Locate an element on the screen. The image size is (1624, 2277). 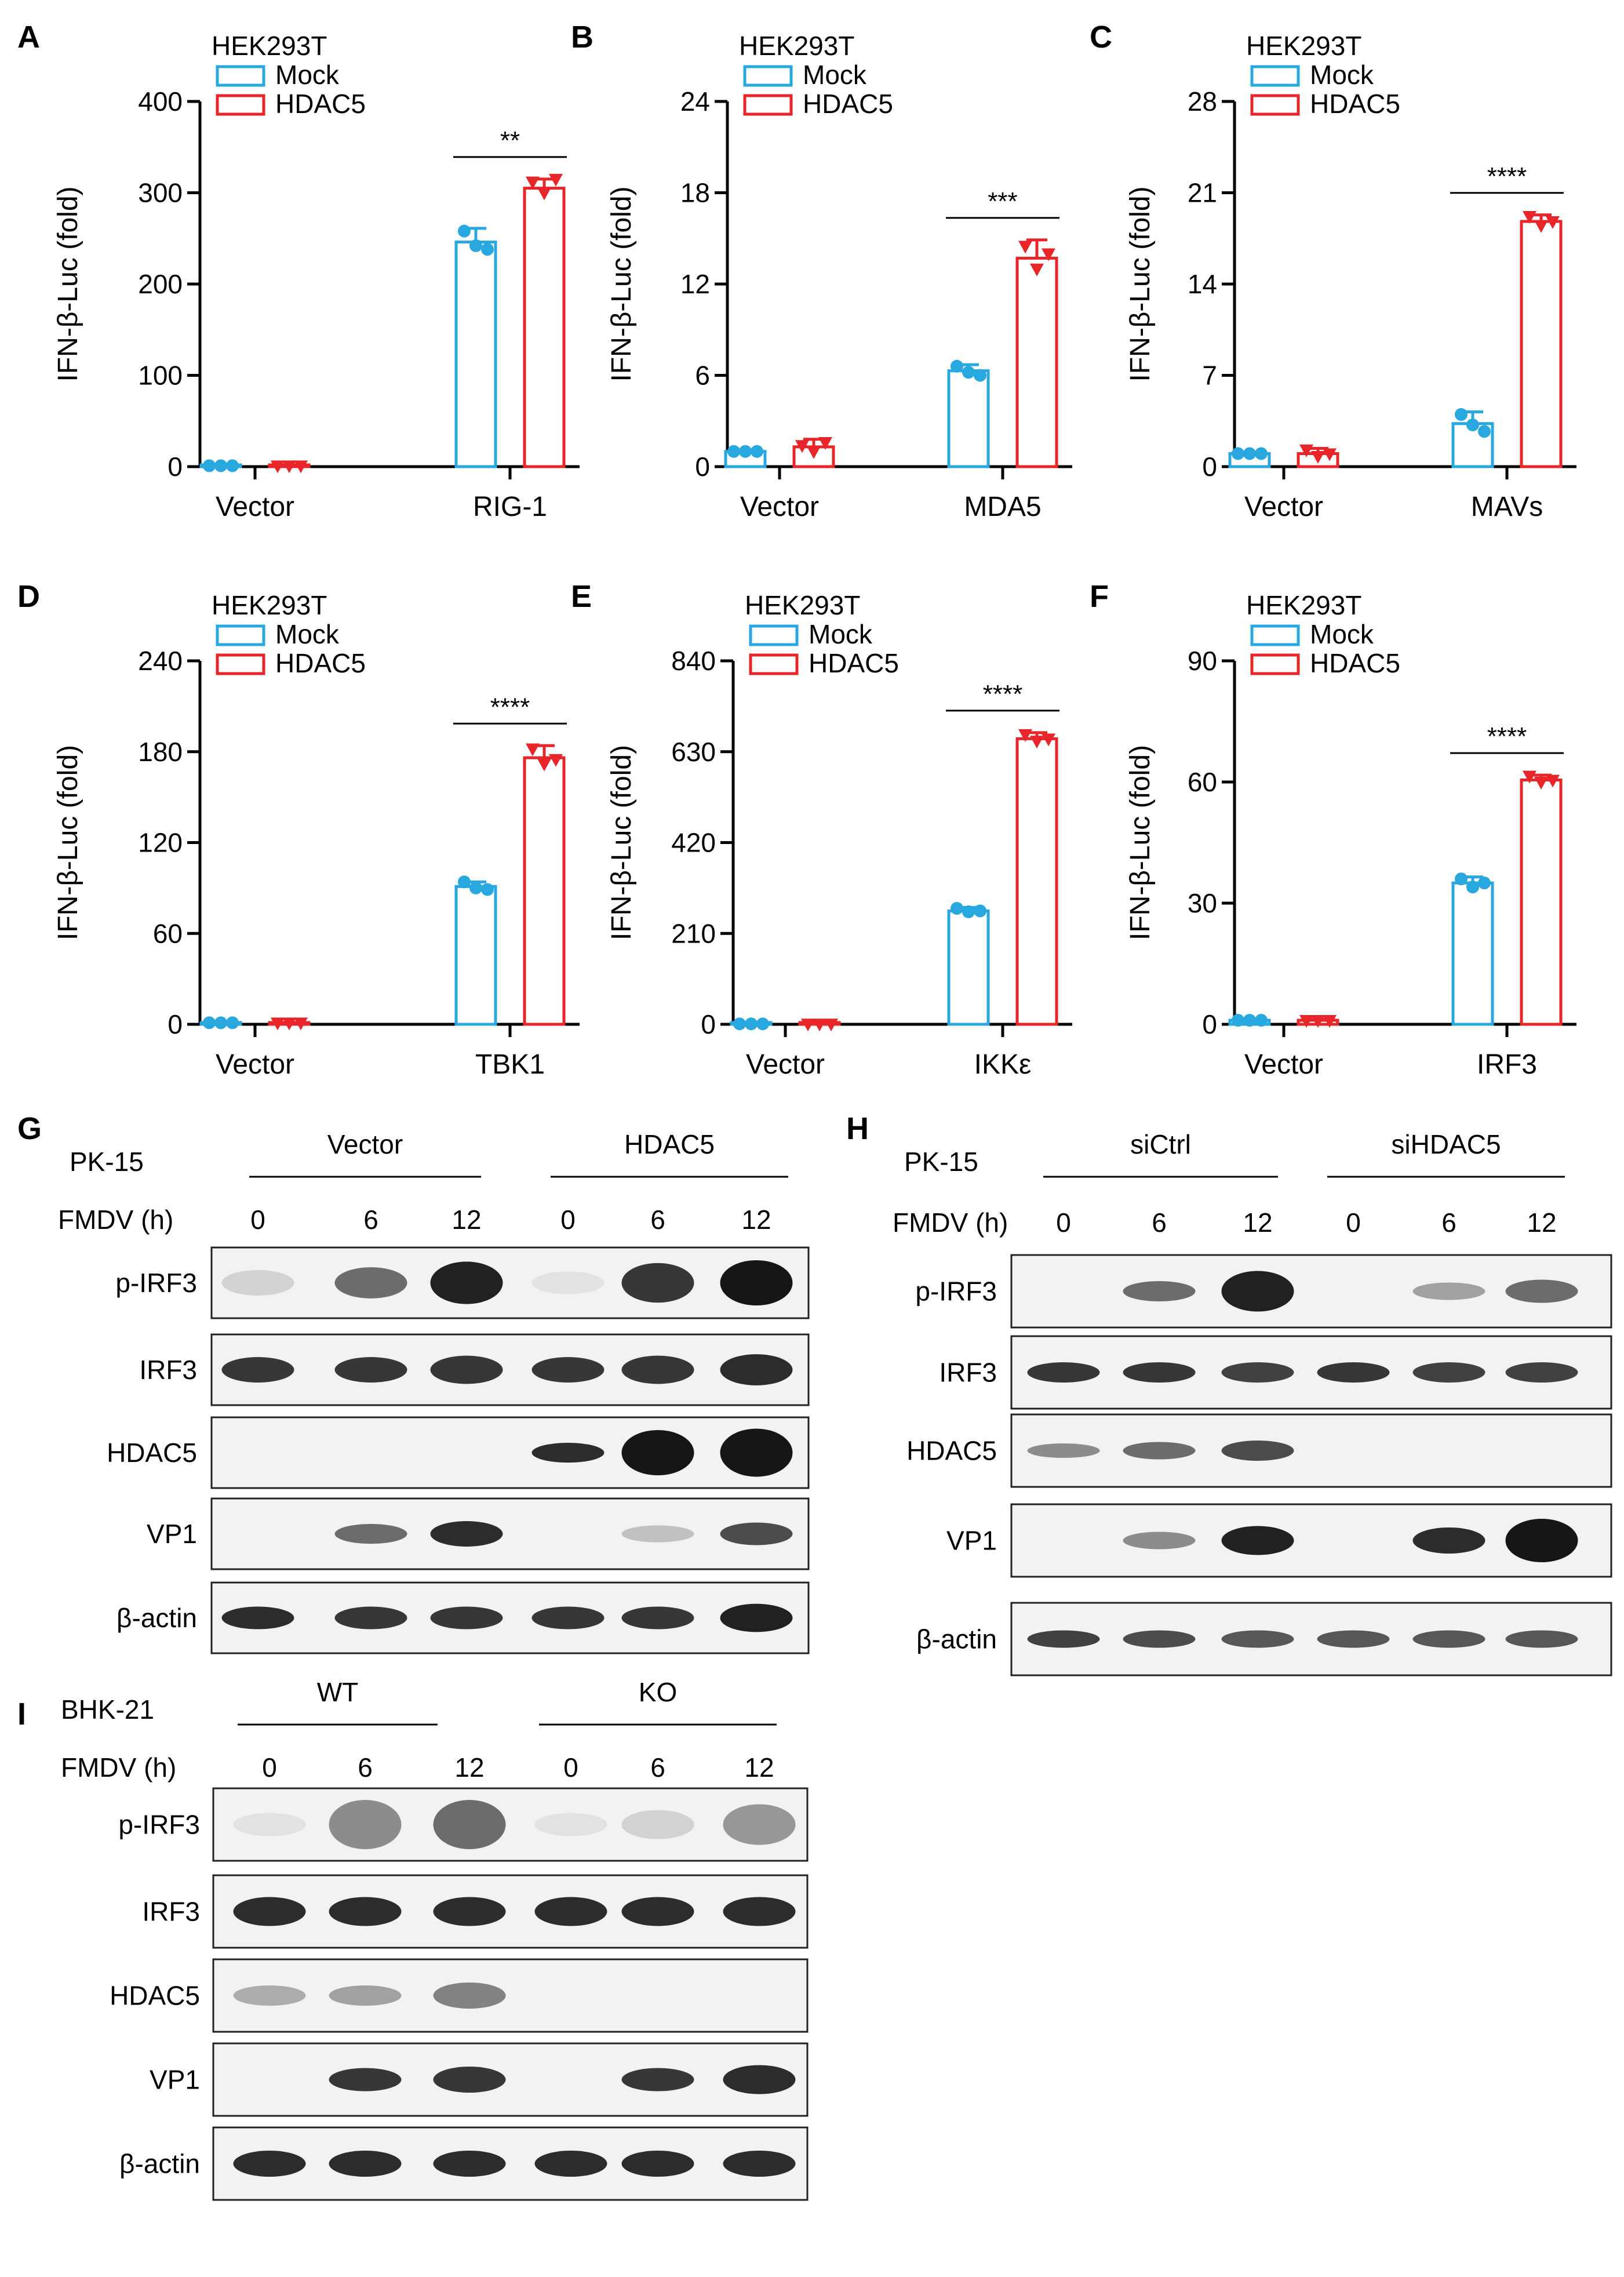
group-label-1: Vector is located at coordinates (365, 1144).